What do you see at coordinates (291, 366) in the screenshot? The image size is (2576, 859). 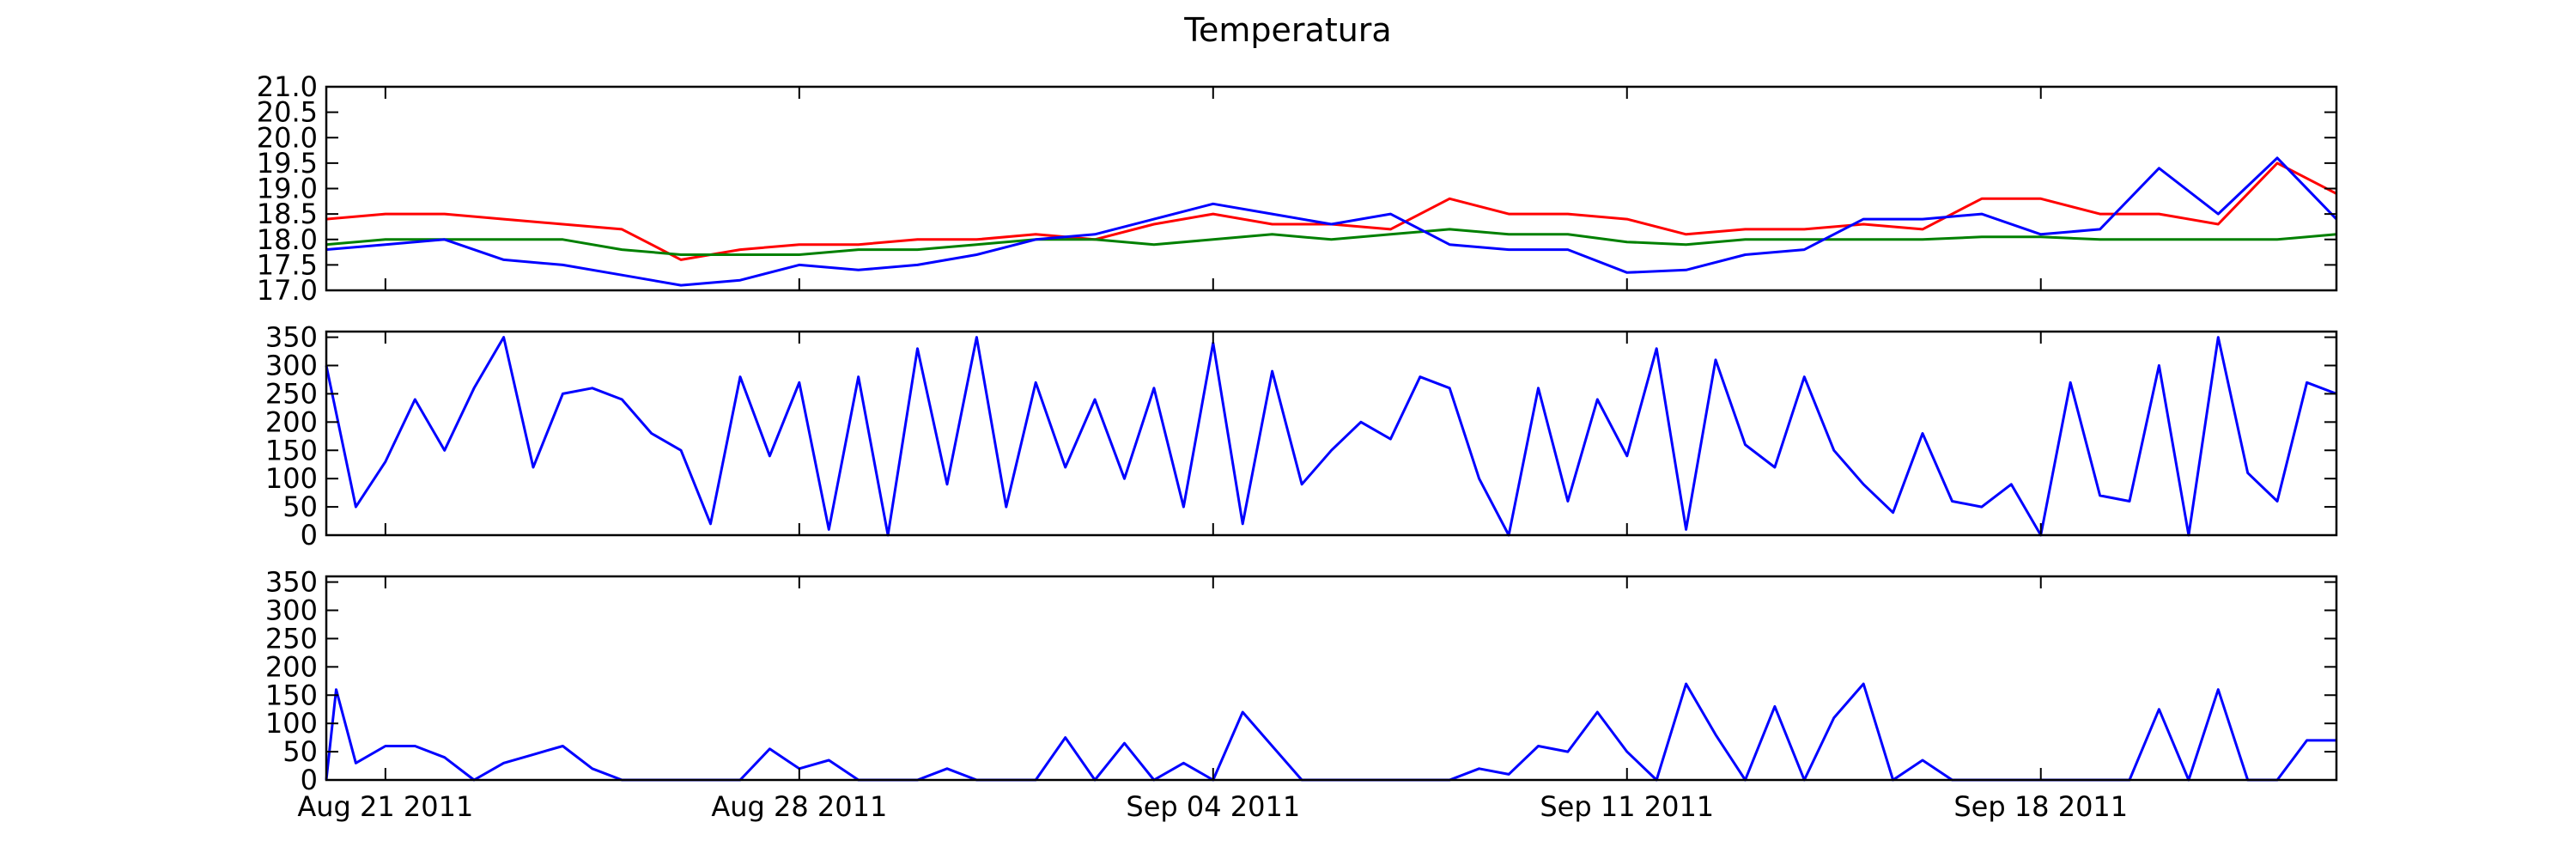 I see `panel-2-ytick-label: 300` at bounding box center [291, 366].